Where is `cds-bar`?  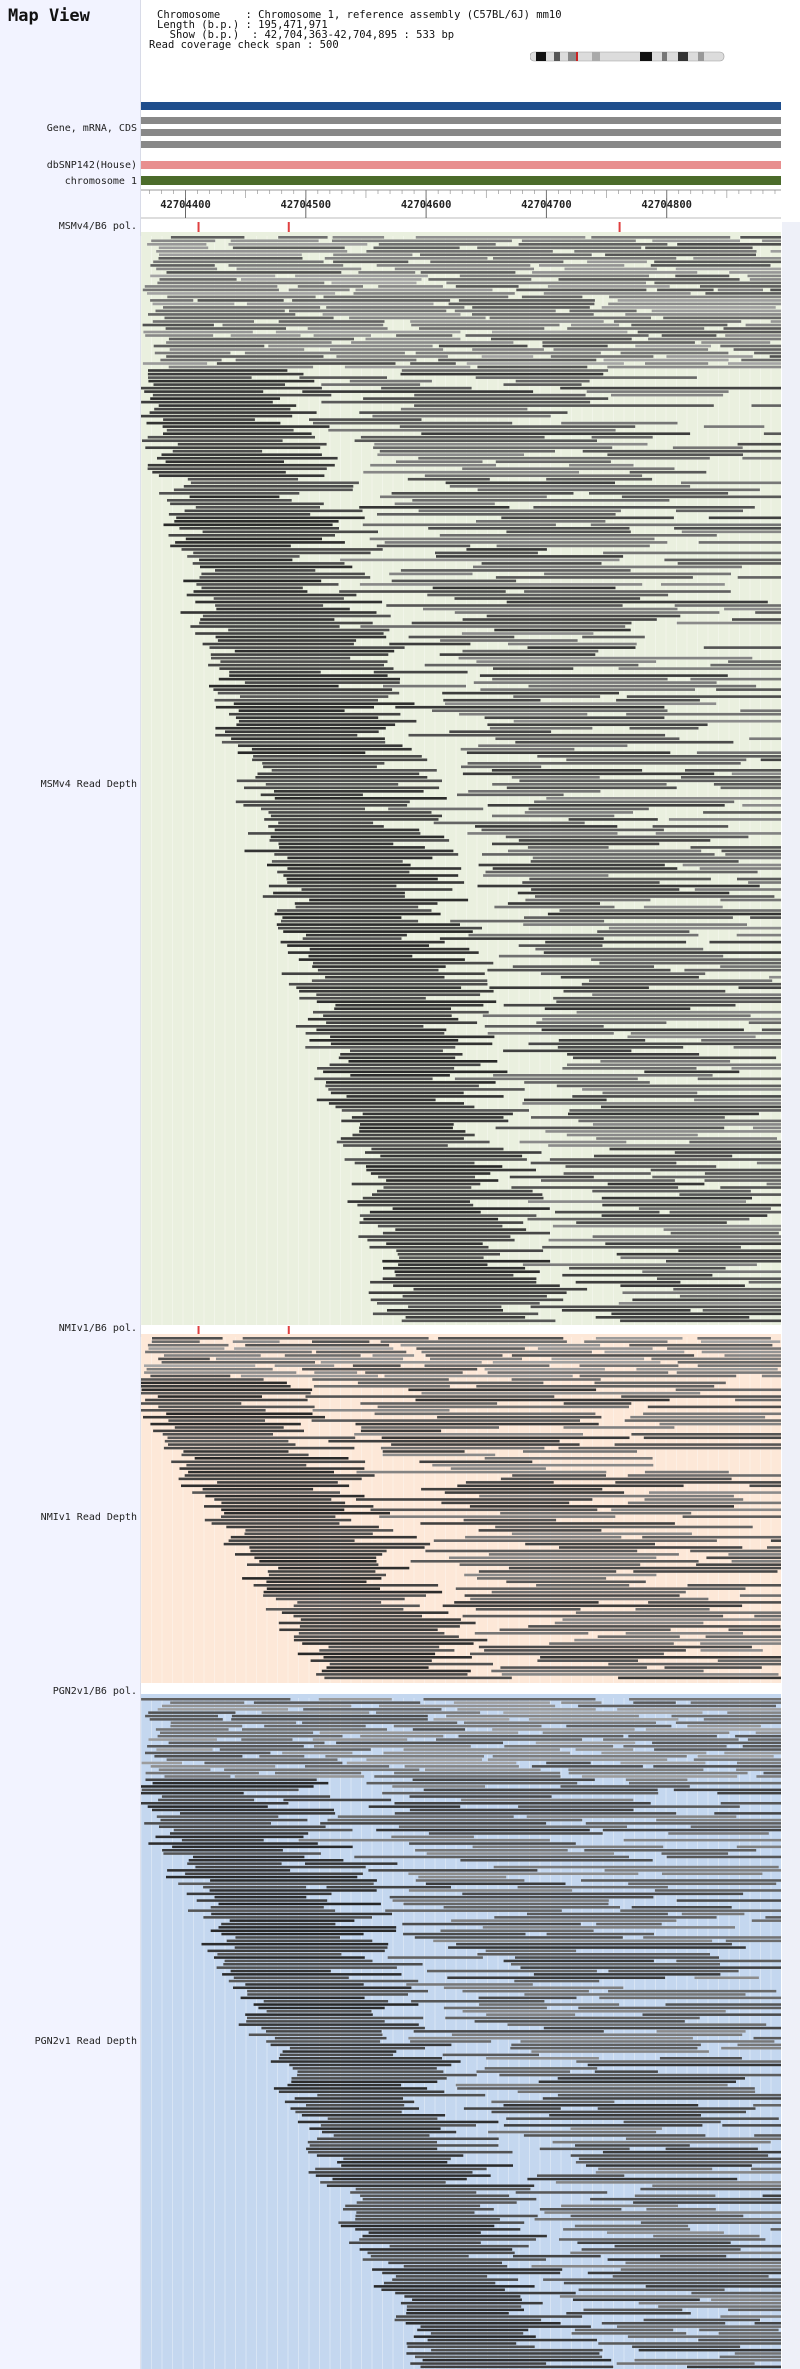
cds-bar is located at coordinates (461, 144).